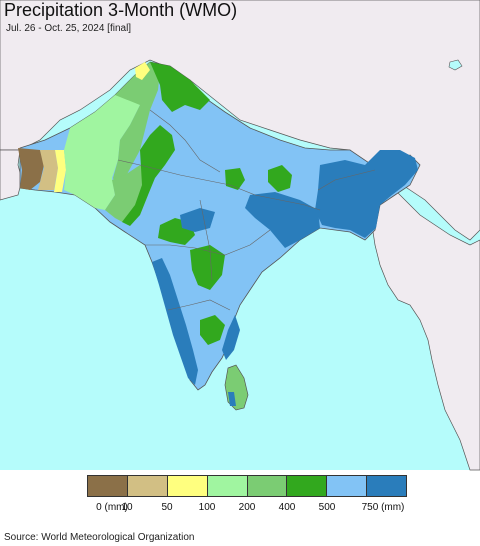 The height and width of the screenshot is (546, 480). Describe the element at coordinates (180, 87) in the screenshot. I see `zone-green-himalaya` at that location.